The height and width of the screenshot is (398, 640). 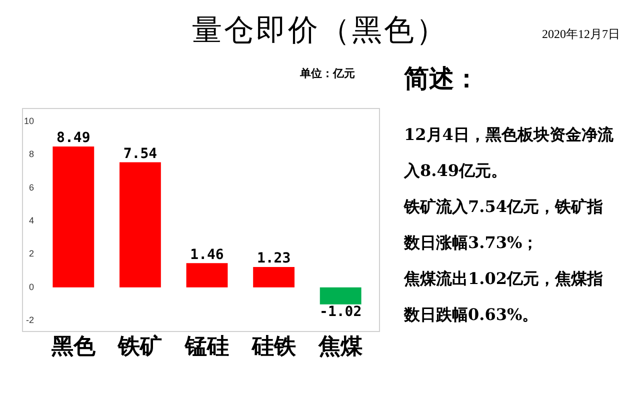 I want to click on data-label: 8.49, so click(x=73, y=138).